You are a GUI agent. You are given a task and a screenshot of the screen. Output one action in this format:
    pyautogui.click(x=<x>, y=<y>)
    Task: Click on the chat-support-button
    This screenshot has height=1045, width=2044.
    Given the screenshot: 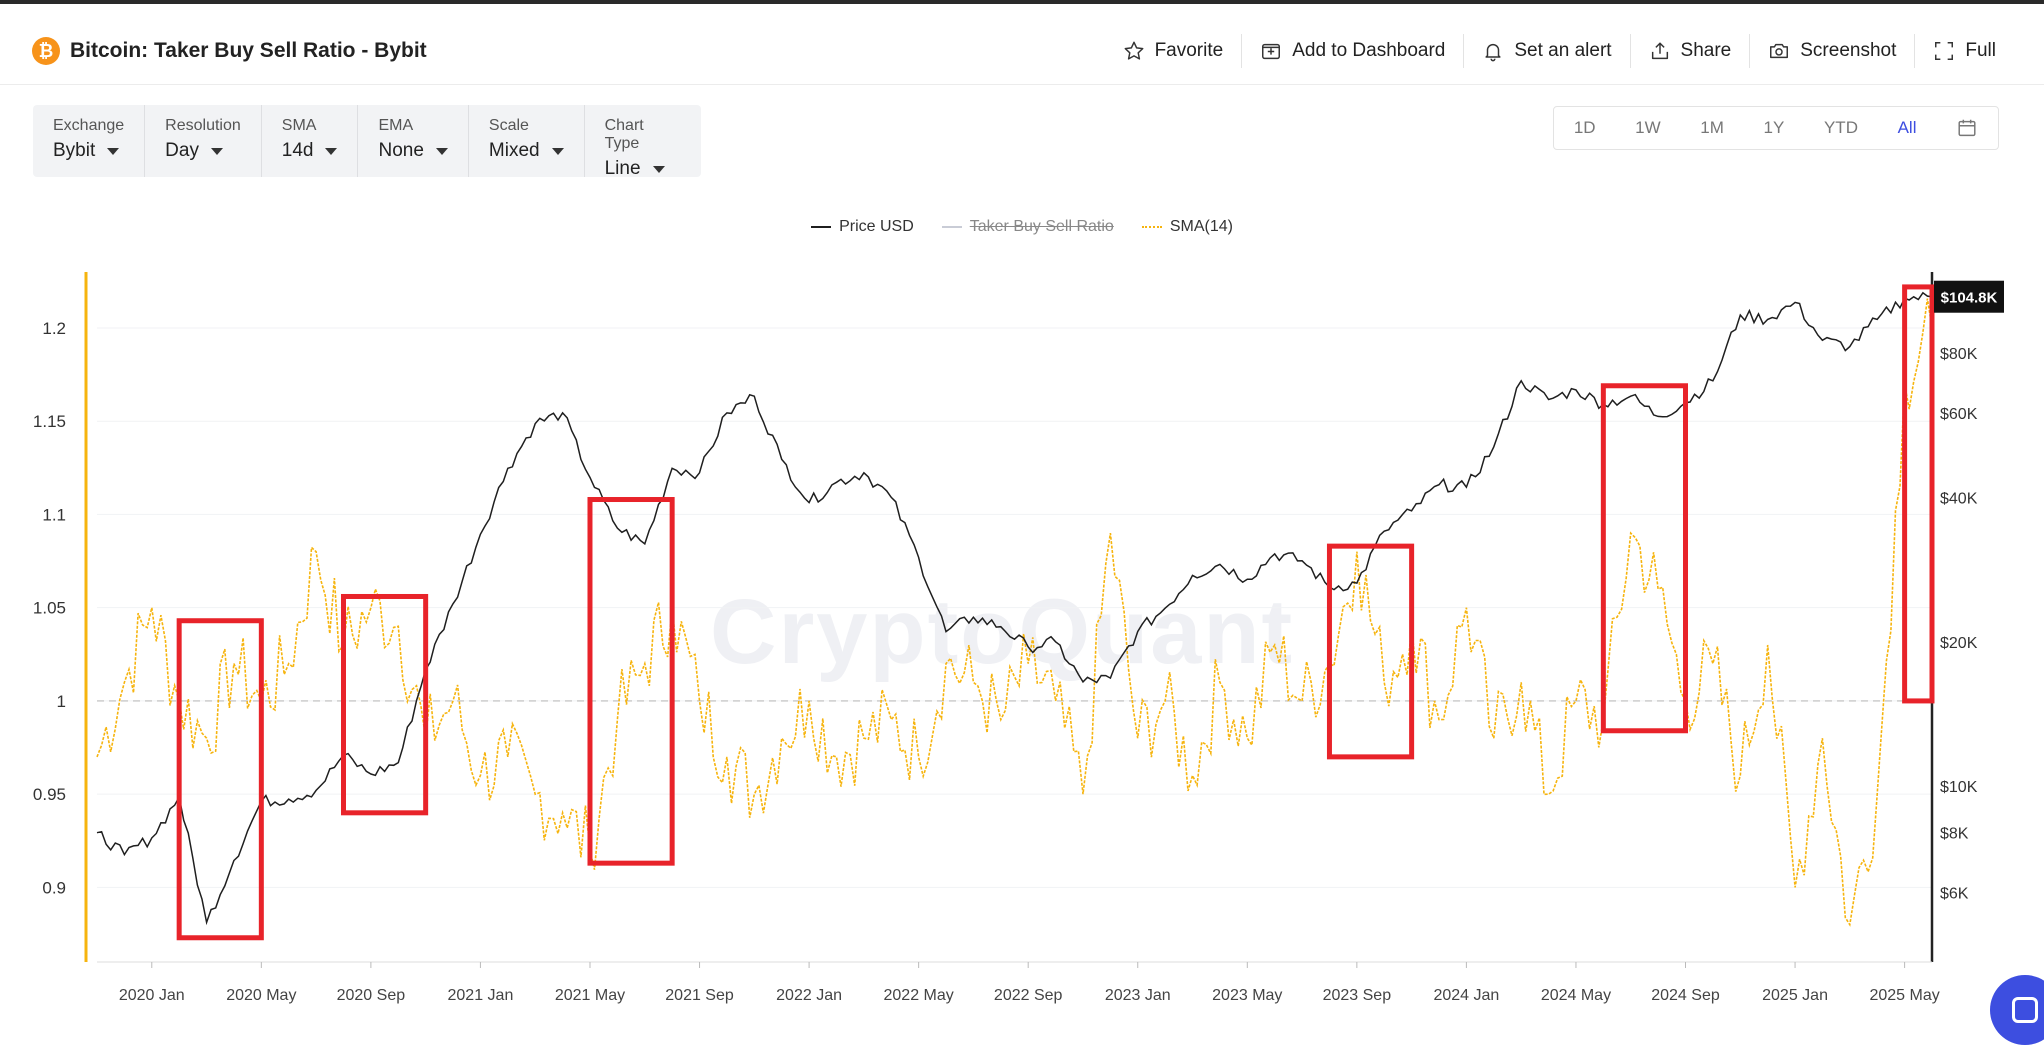 What is the action you would take?
    pyautogui.click(x=2017, y=1010)
    